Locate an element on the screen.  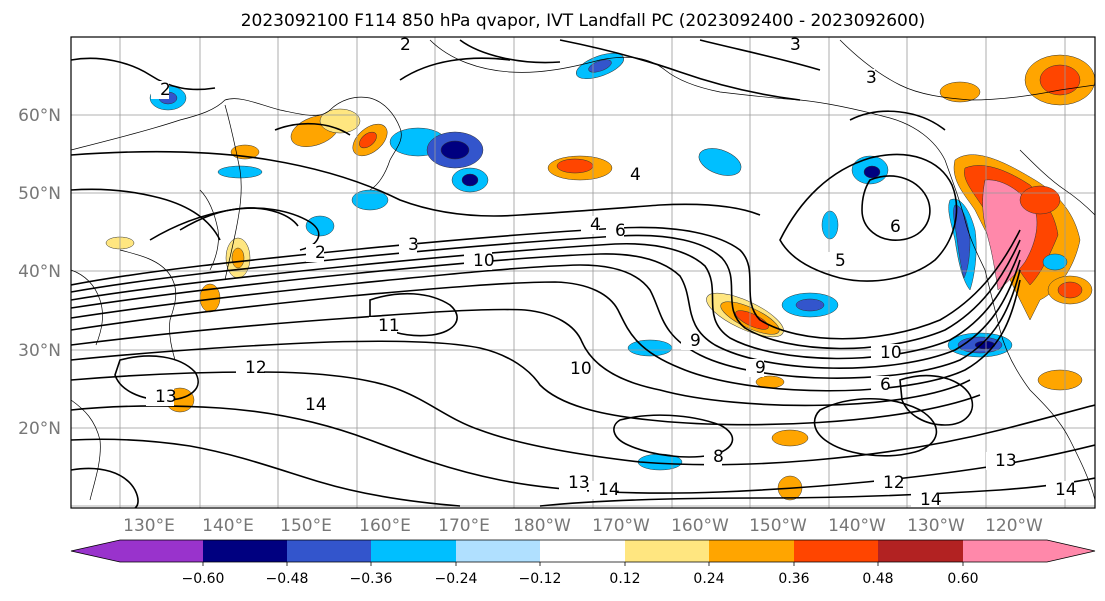
latitude-label: 50°N is located at coordinates (39, 194).